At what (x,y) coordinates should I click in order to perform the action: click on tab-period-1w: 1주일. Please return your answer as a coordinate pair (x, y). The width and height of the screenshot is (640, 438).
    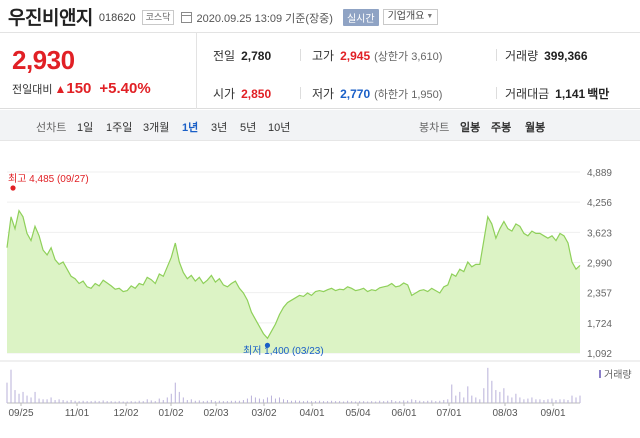
    Looking at the image, I should click on (119, 128).